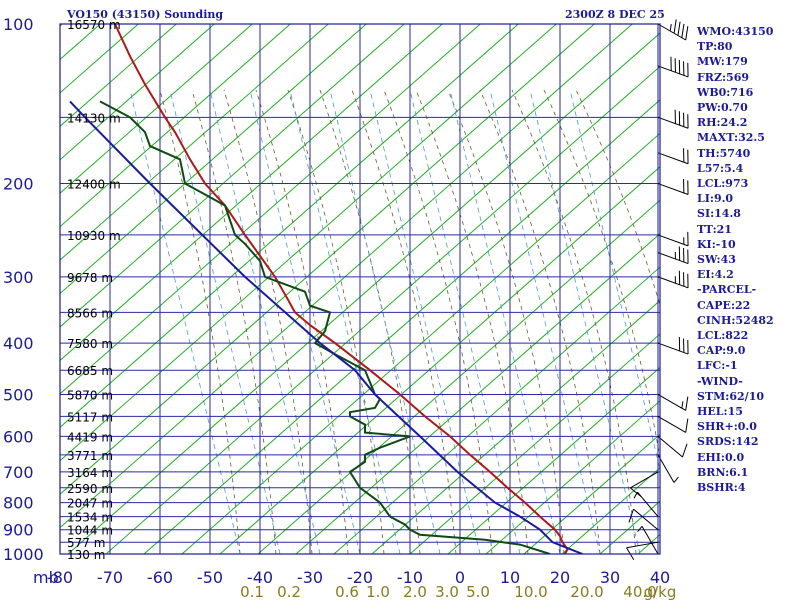 This screenshot has width=800, height=600. Describe the element at coordinates (86, 555) in the screenshot. I see `height-label: 130 m` at that location.